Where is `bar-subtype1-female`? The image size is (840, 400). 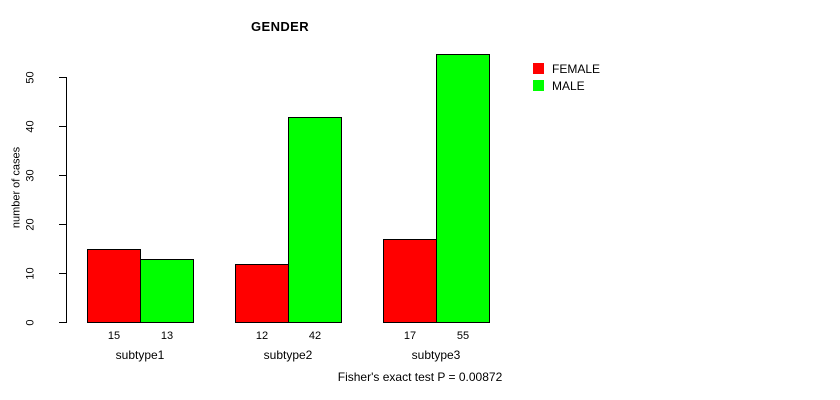 bar-subtype1-female is located at coordinates (114, 286).